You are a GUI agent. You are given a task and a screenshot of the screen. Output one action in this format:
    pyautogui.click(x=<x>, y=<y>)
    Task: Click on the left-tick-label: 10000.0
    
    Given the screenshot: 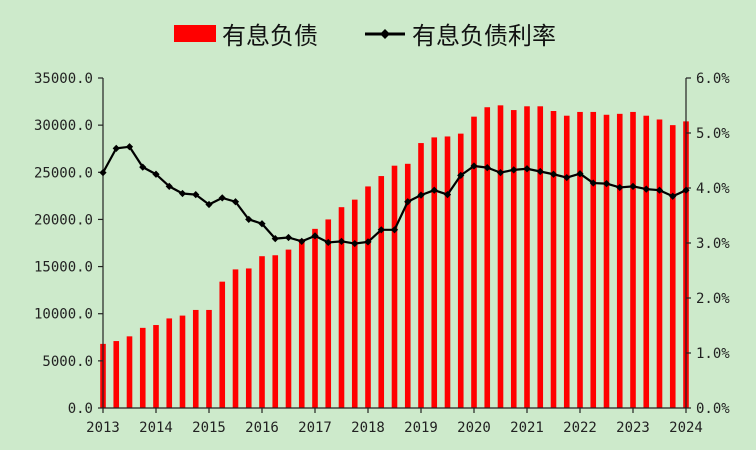 What is the action you would take?
    pyautogui.click(x=63, y=315)
    